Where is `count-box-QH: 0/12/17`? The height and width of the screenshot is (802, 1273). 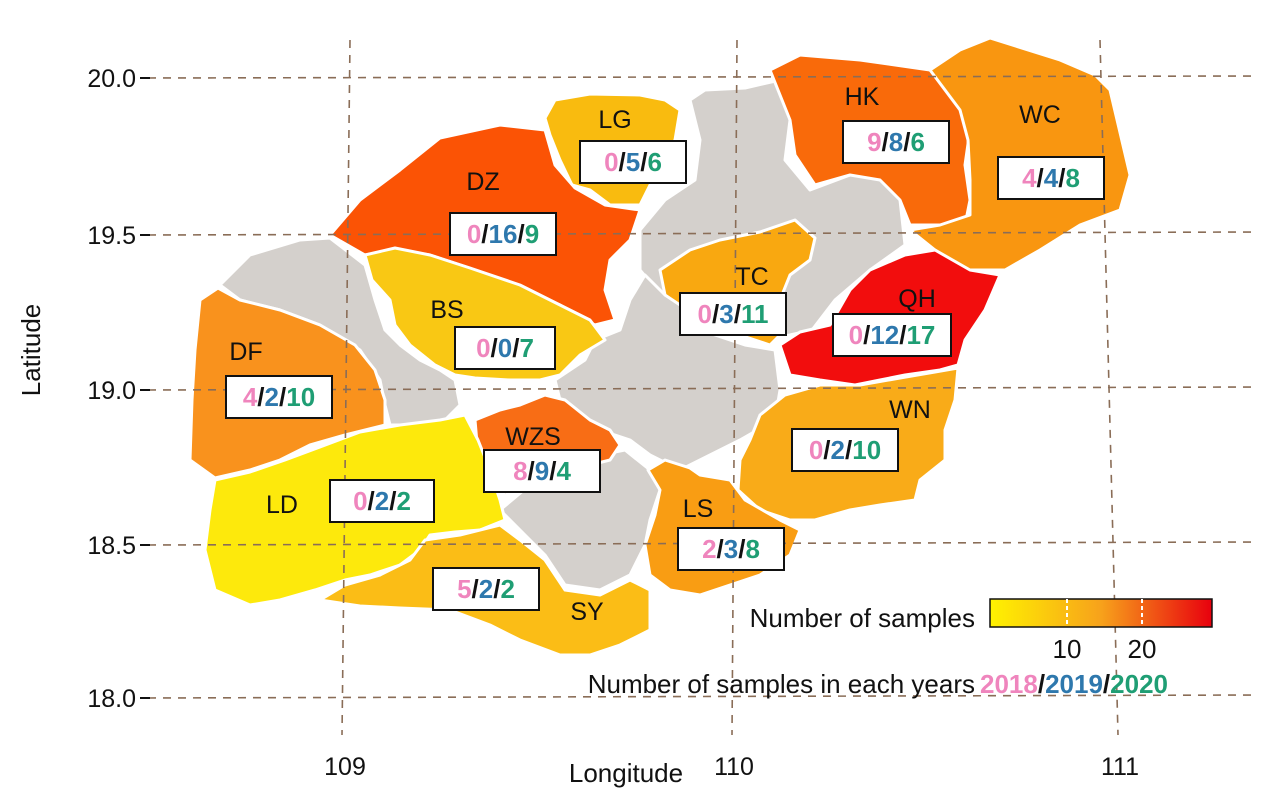 count-box-QH: 0/12/17 is located at coordinates (892, 335).